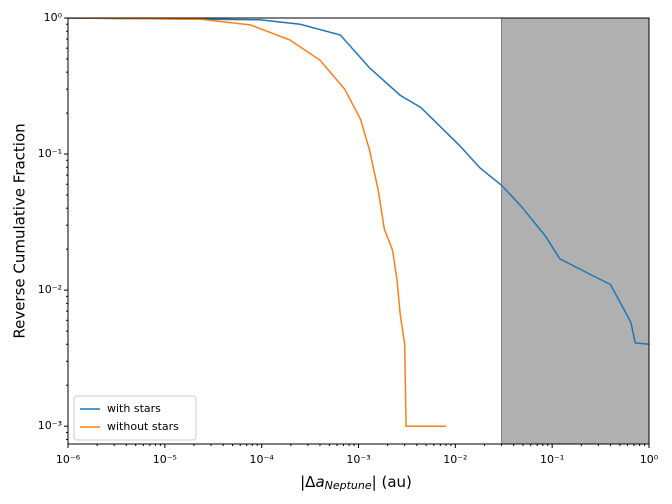  Describe the element at coordinates (455, 459) in the screenshot. I see `x-tick-label: 10⁻²` at that location.